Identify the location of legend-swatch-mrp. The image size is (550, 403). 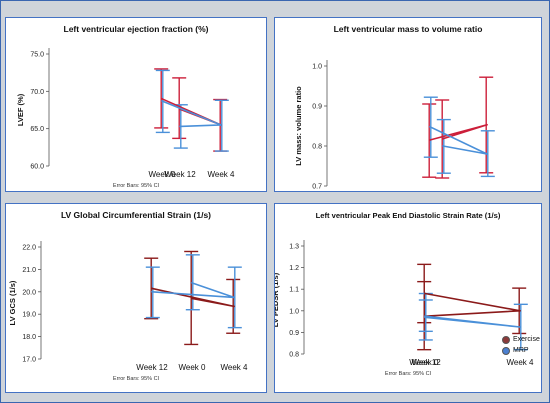
(506, 350).